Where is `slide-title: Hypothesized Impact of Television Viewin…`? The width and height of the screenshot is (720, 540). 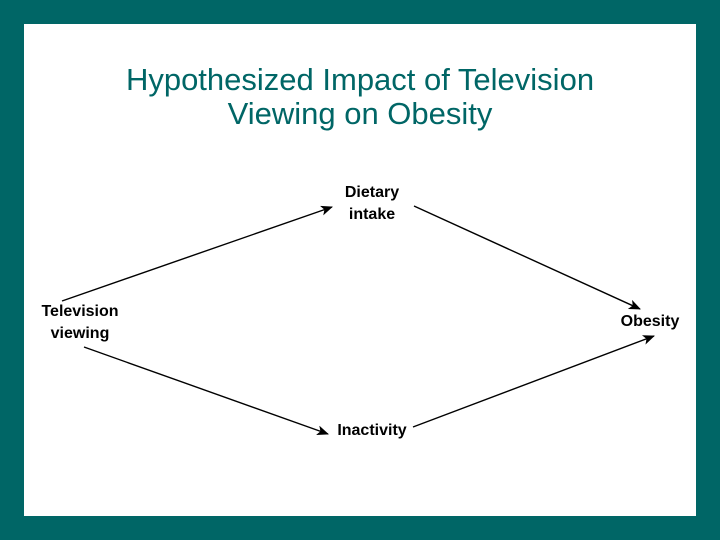 slide-title: Hypothesized Impact of Television Viewin… is located at coordinates (360, 97).